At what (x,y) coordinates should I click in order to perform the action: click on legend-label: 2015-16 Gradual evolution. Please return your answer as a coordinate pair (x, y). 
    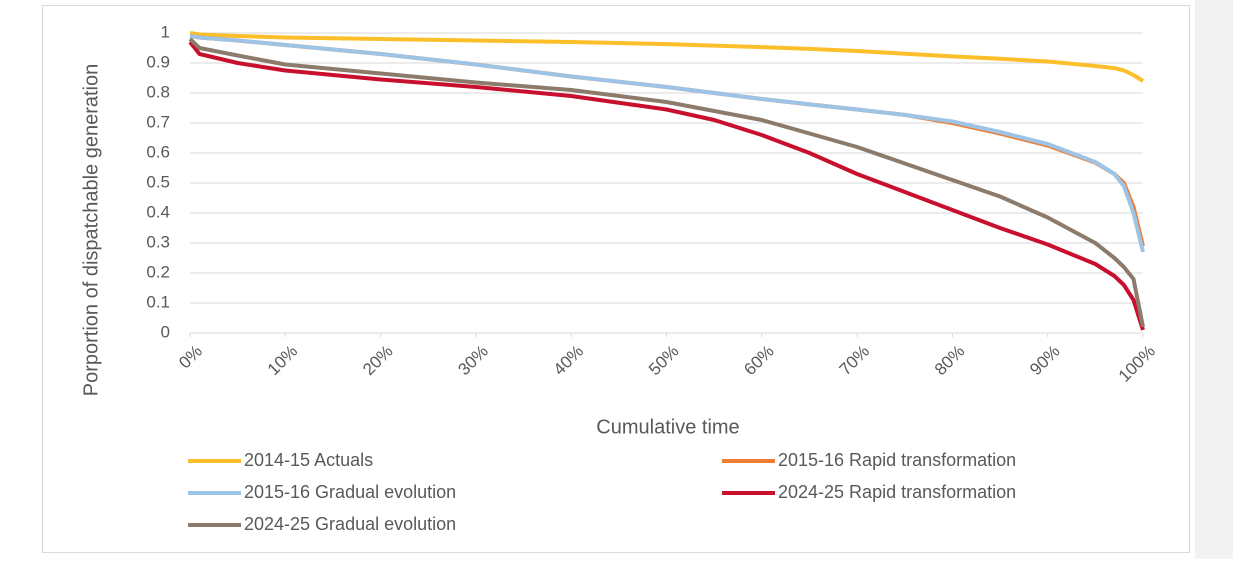
    Looking at the image, I should click on (350, 492).